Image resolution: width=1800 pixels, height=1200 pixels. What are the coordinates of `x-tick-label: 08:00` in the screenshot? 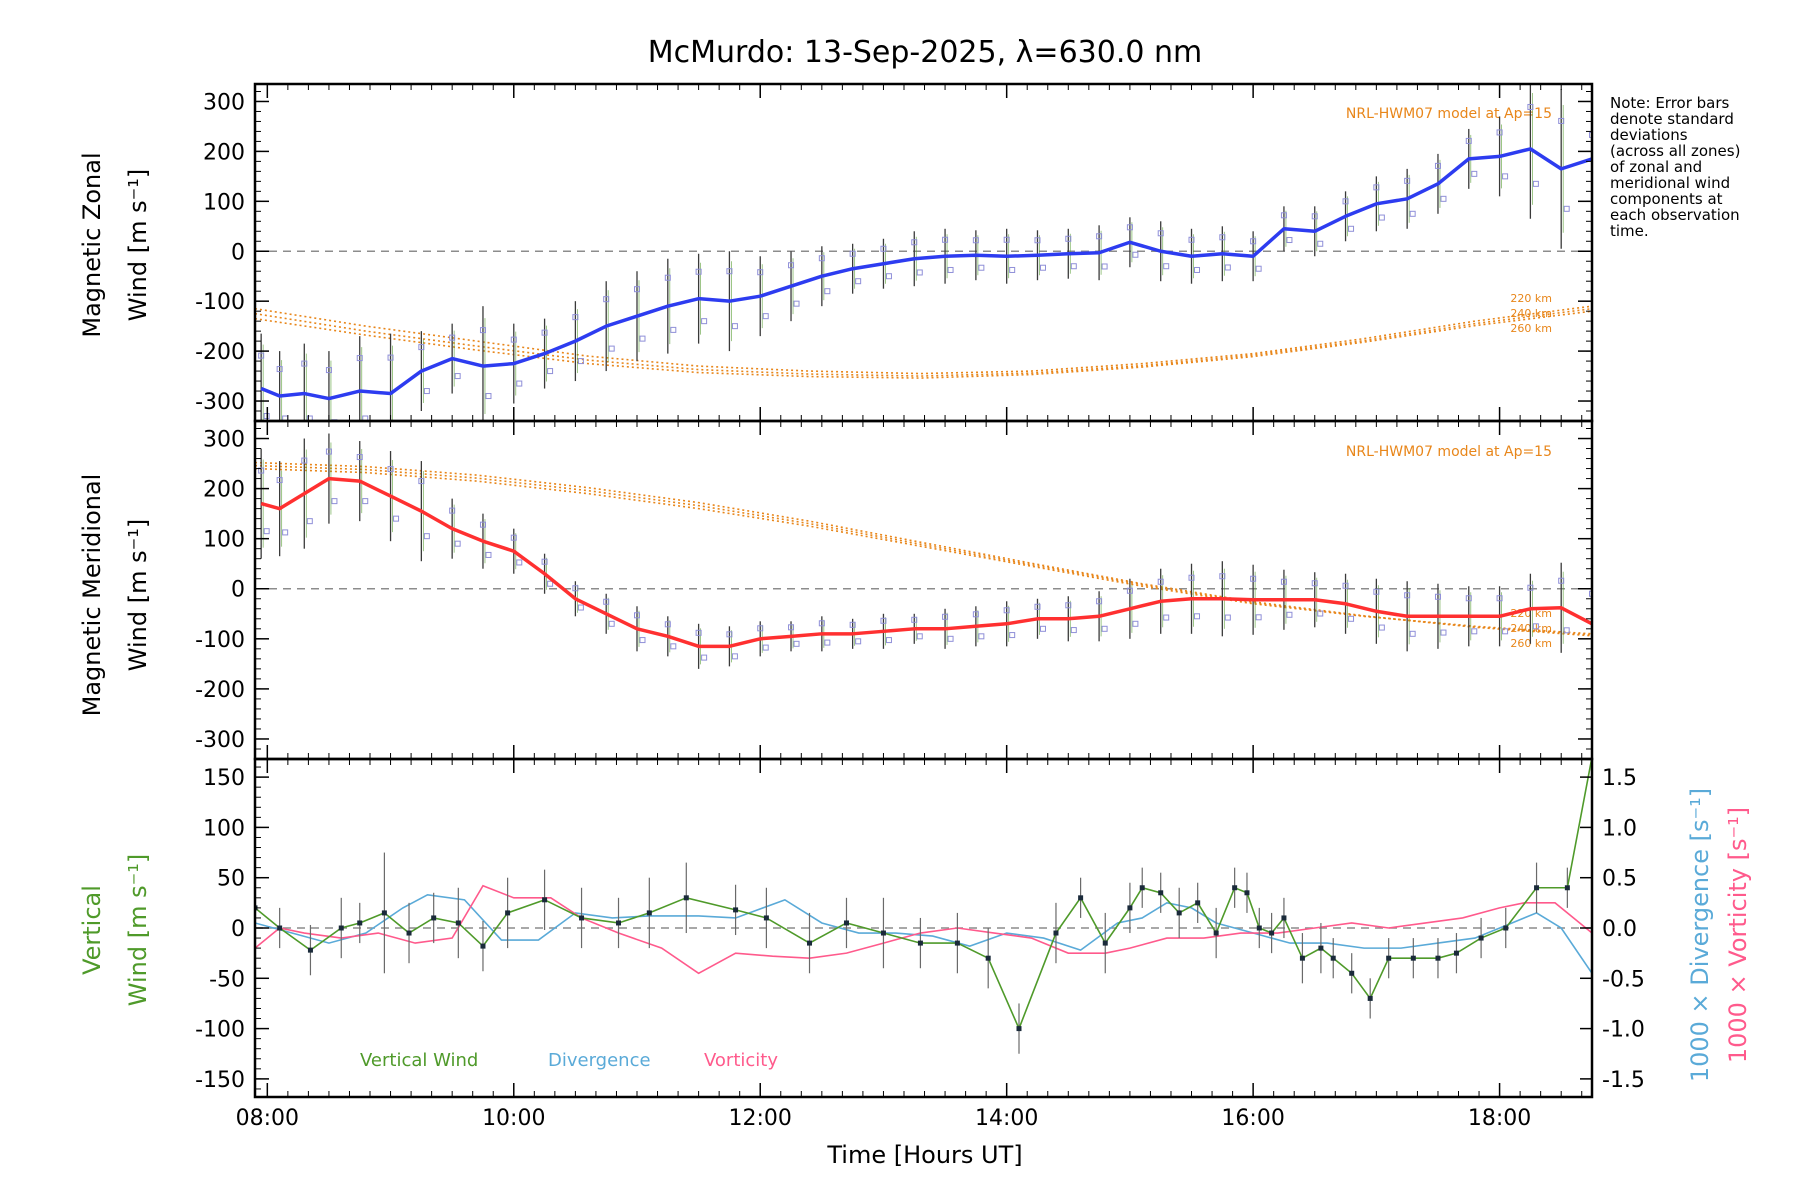 It's located at (267, 1118).